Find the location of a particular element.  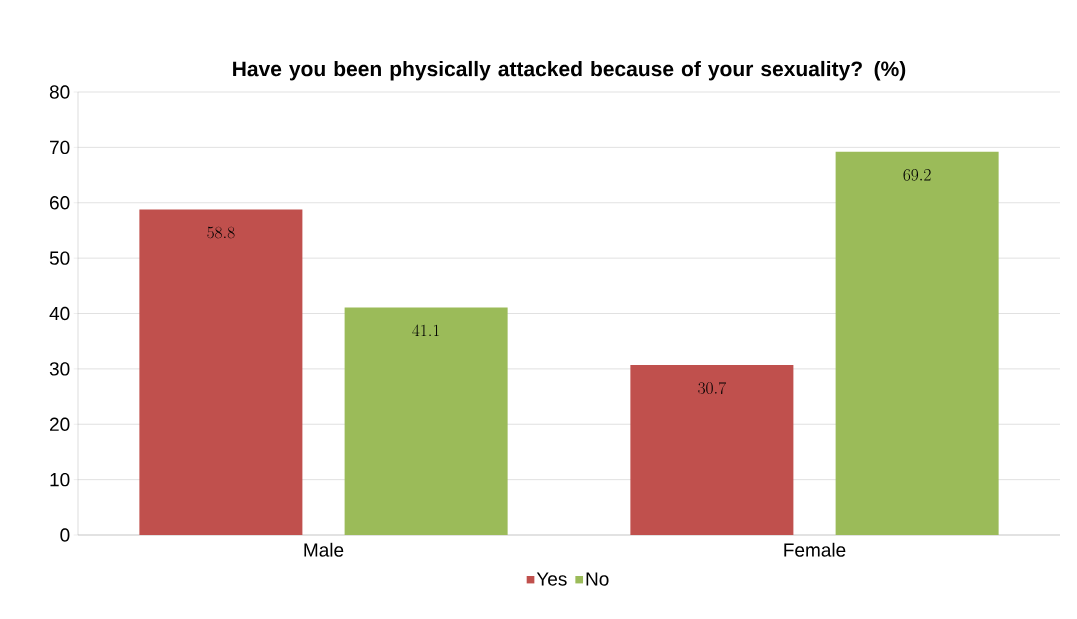

data-label: 58.8 is located at coordinates (221, 232).